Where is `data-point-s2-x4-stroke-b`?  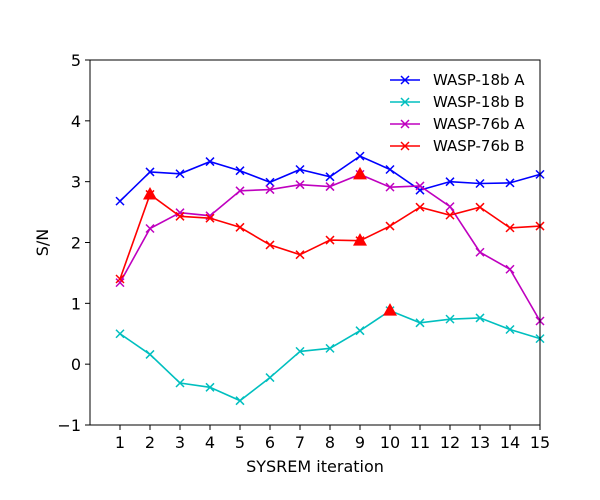
data-point-s2-x4-stroke-b is located at coordinates (210, 387).